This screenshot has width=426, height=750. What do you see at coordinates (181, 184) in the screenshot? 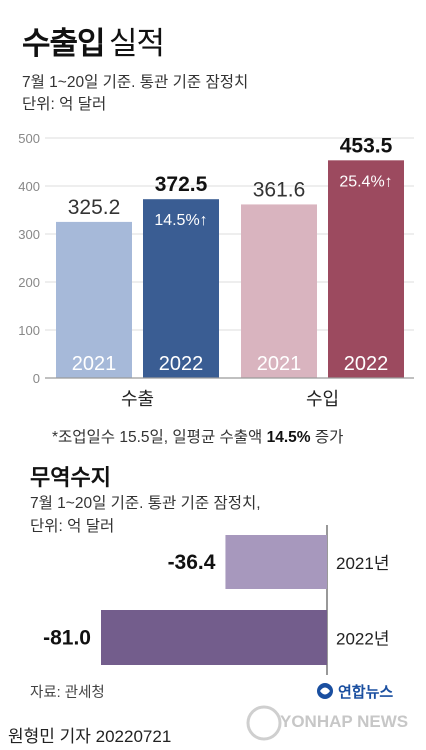
I see `bar-value-label: 372.5` at bounding box center [181, 184].